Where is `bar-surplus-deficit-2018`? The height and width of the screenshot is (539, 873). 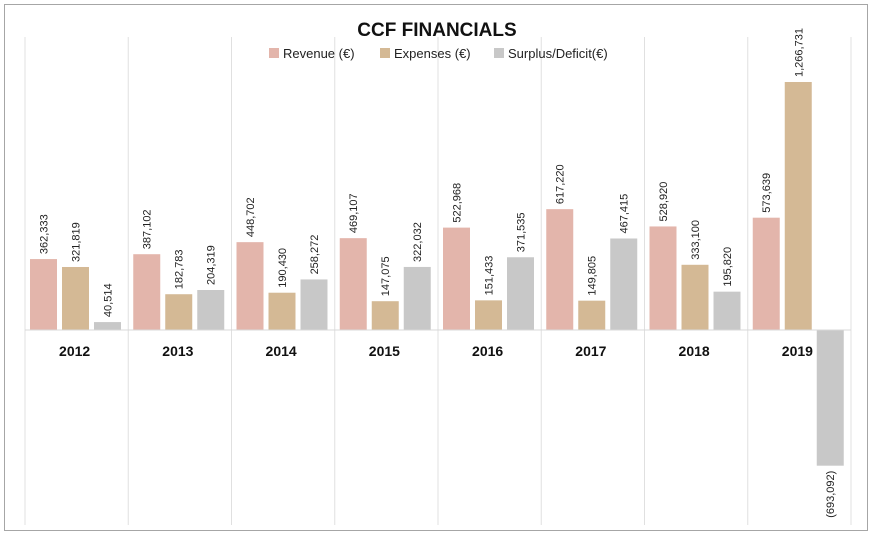 bar-surplus-deficit-2018 is located at coordinates (727, 310).